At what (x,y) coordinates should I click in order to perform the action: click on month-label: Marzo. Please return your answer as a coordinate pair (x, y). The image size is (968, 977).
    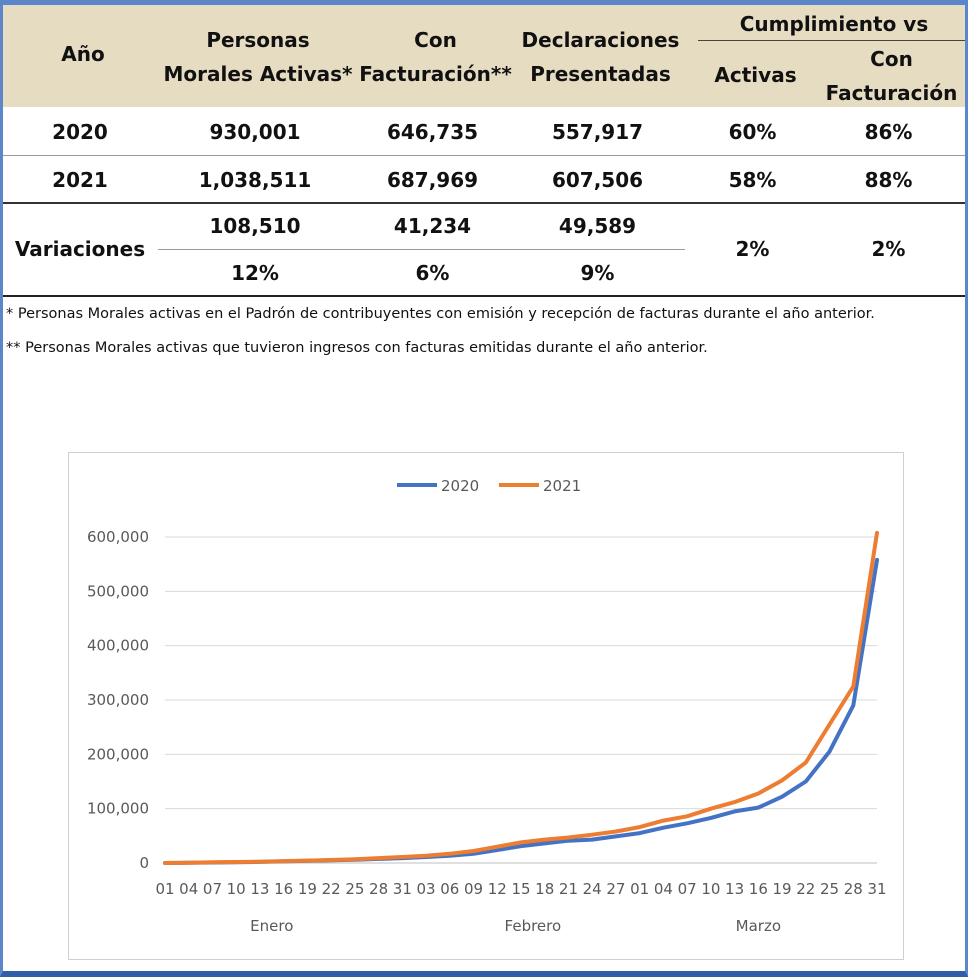
    Looking at the image, I should click on (758, 926).